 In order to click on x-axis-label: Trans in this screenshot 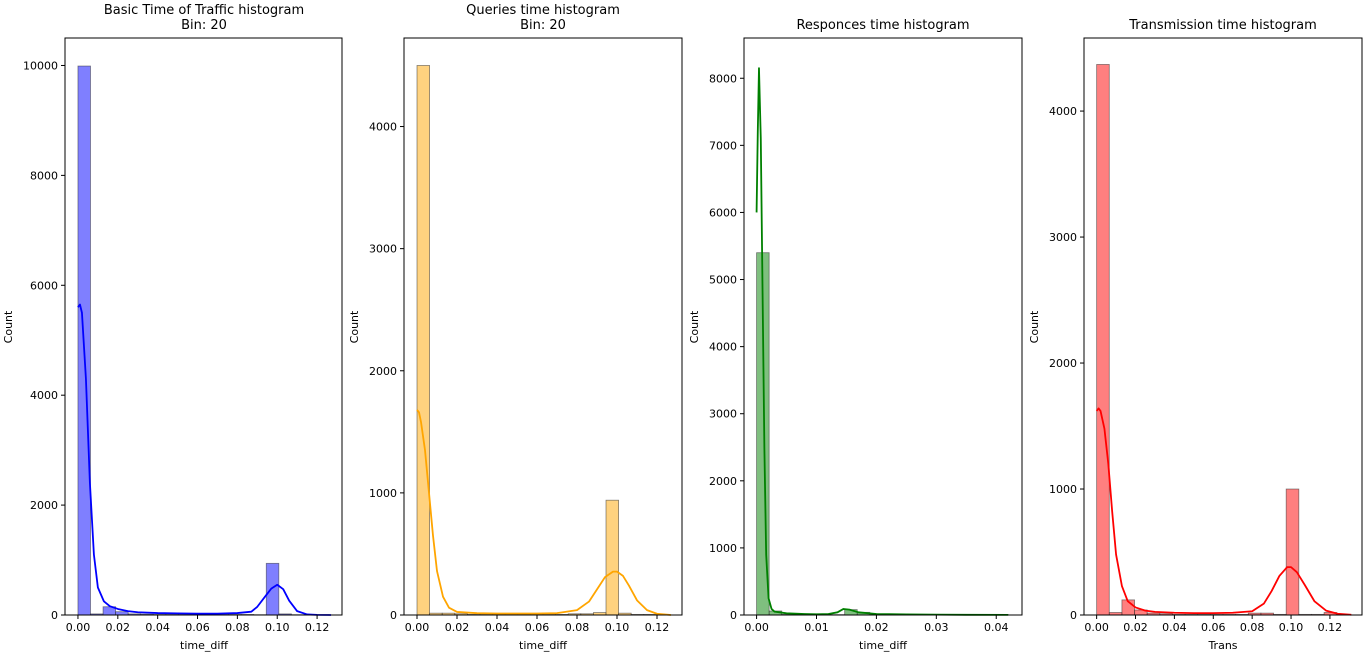, I will do `click(1222, 645)`.